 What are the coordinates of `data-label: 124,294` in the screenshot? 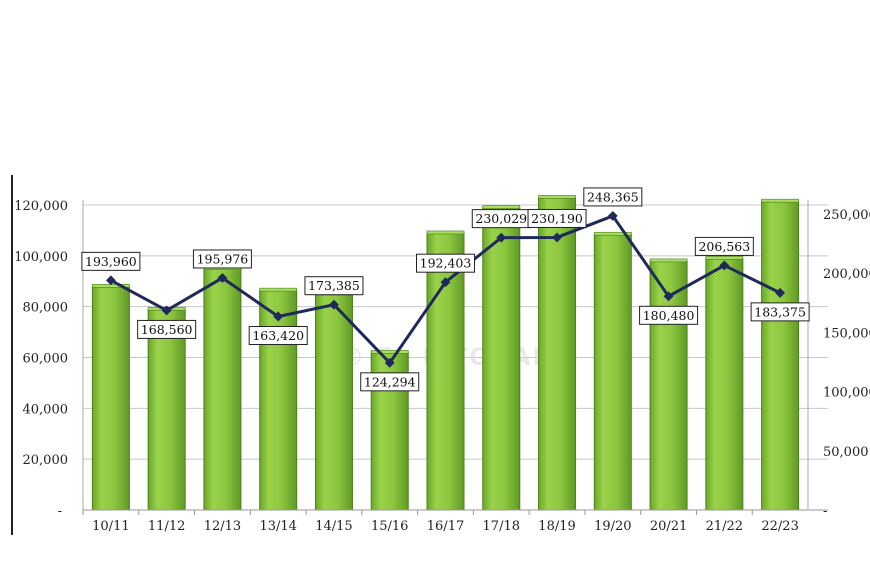 It's located at (390, 381).